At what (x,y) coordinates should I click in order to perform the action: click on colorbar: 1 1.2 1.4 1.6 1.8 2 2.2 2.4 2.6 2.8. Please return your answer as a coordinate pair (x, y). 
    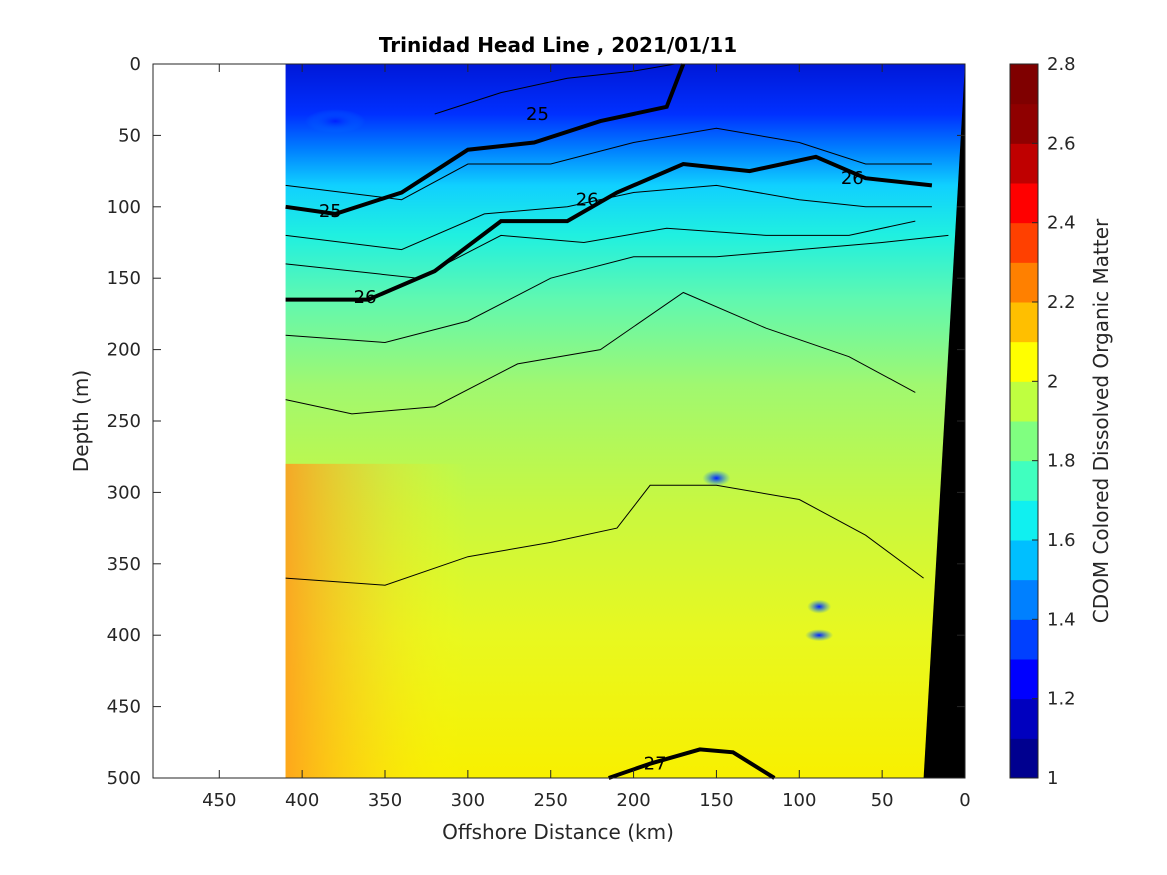
    Looking at the image, I should click on (1042, 421).